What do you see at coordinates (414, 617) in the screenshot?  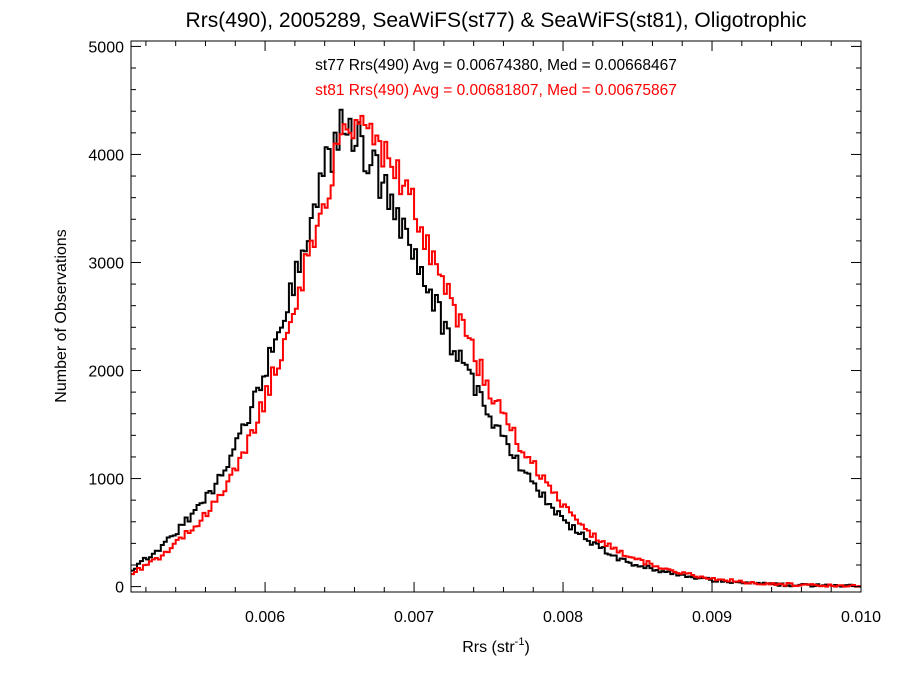 I see `x-tick-label: 0.007` at bounding box center [414, 617].